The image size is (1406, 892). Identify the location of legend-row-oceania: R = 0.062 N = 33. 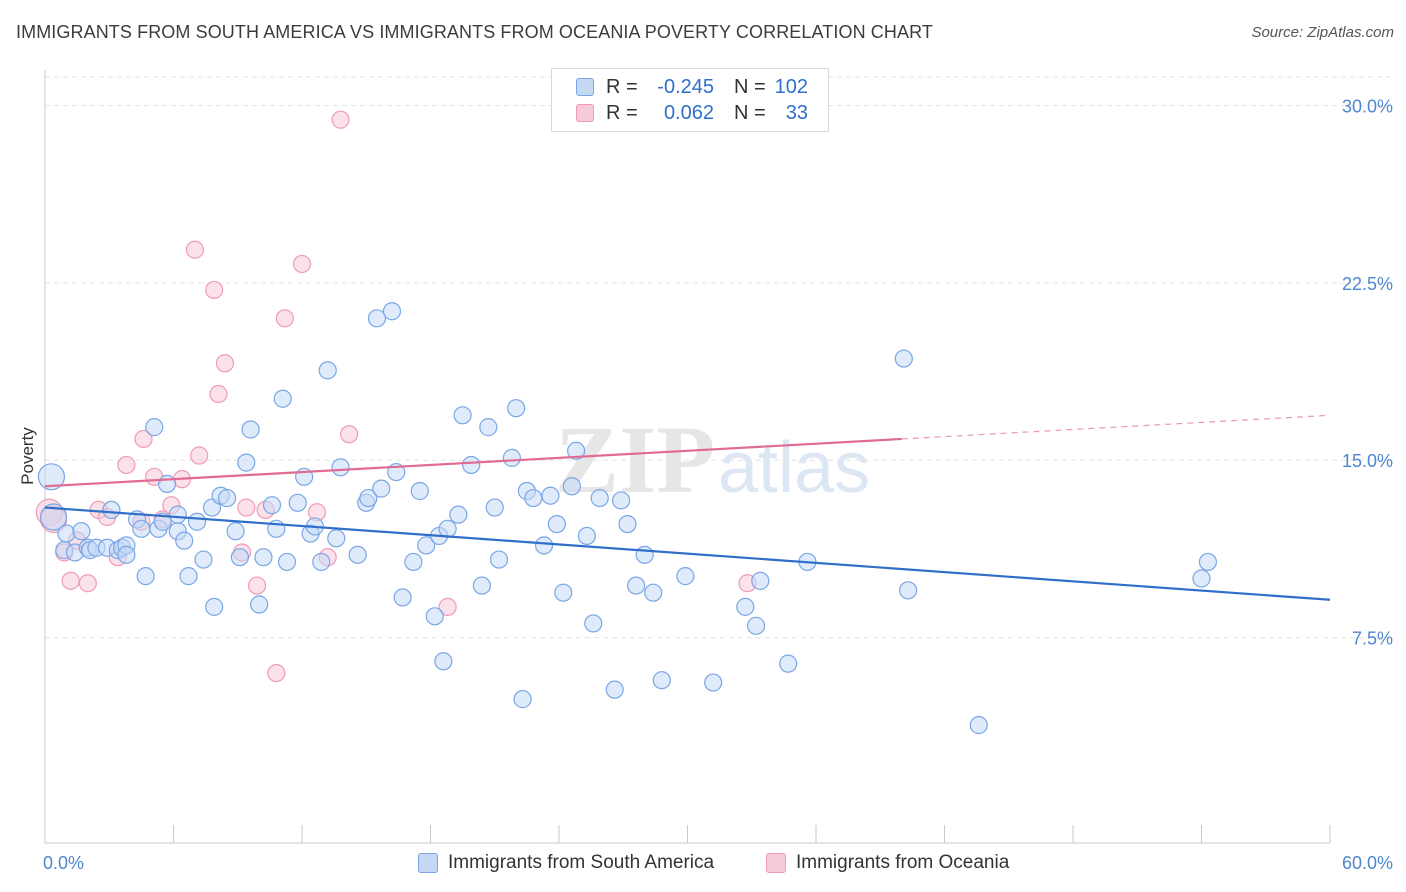
(692, 113).